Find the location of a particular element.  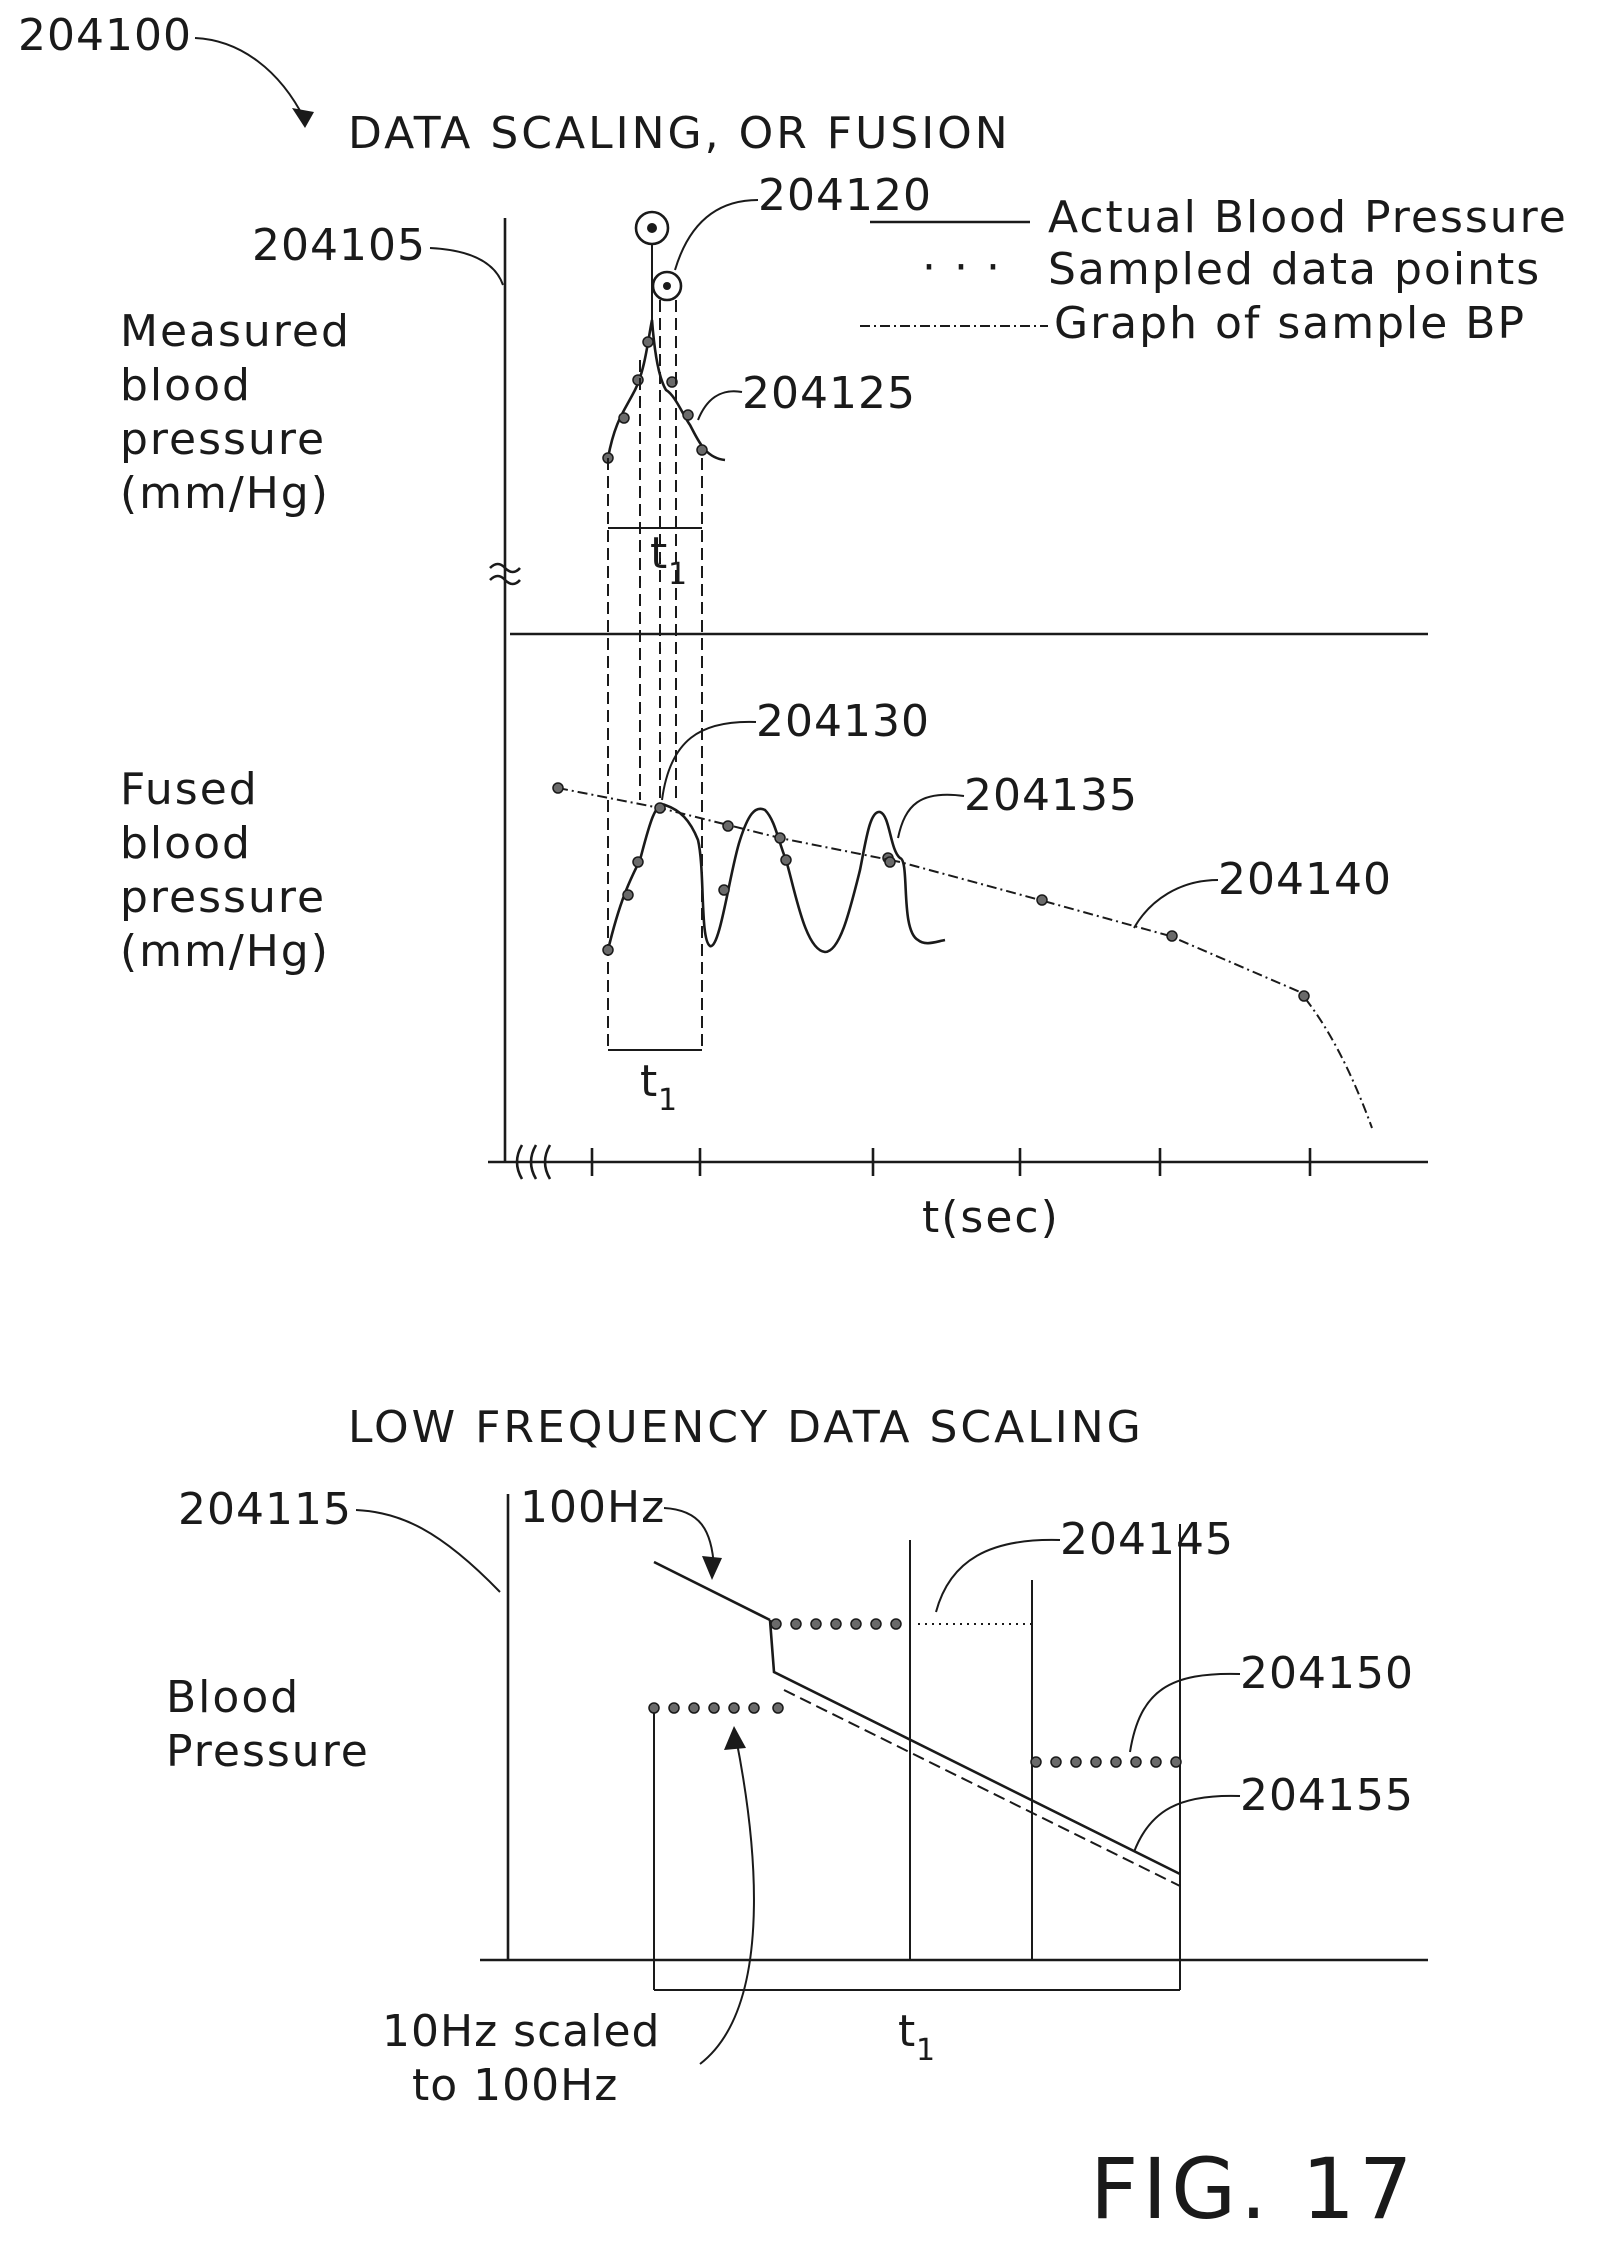

fused-bp-wave is located at coordinates (776, 878).